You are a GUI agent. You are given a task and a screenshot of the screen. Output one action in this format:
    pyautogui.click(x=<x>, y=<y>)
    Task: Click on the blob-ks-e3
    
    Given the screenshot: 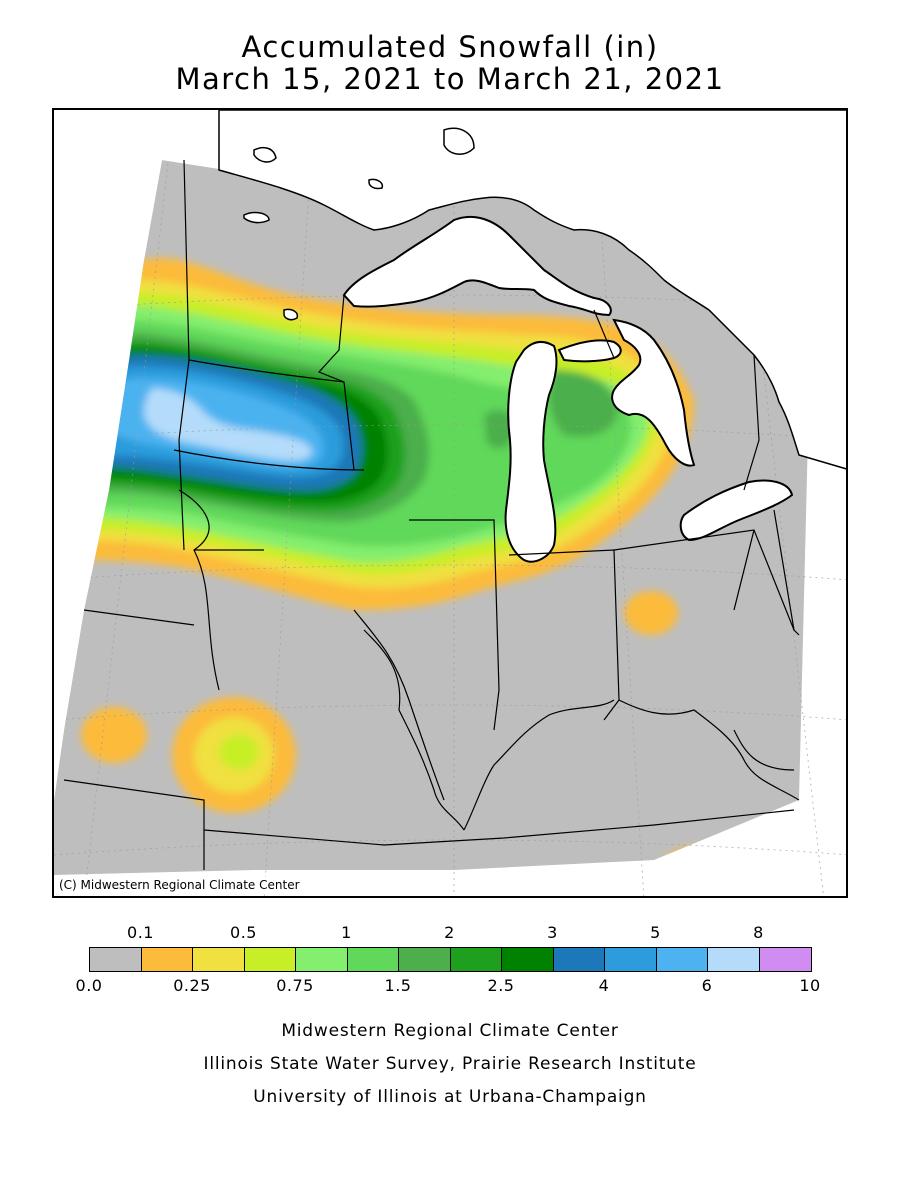 What is the action you would take?
    pyautogui.click(x=239, y=752)
    